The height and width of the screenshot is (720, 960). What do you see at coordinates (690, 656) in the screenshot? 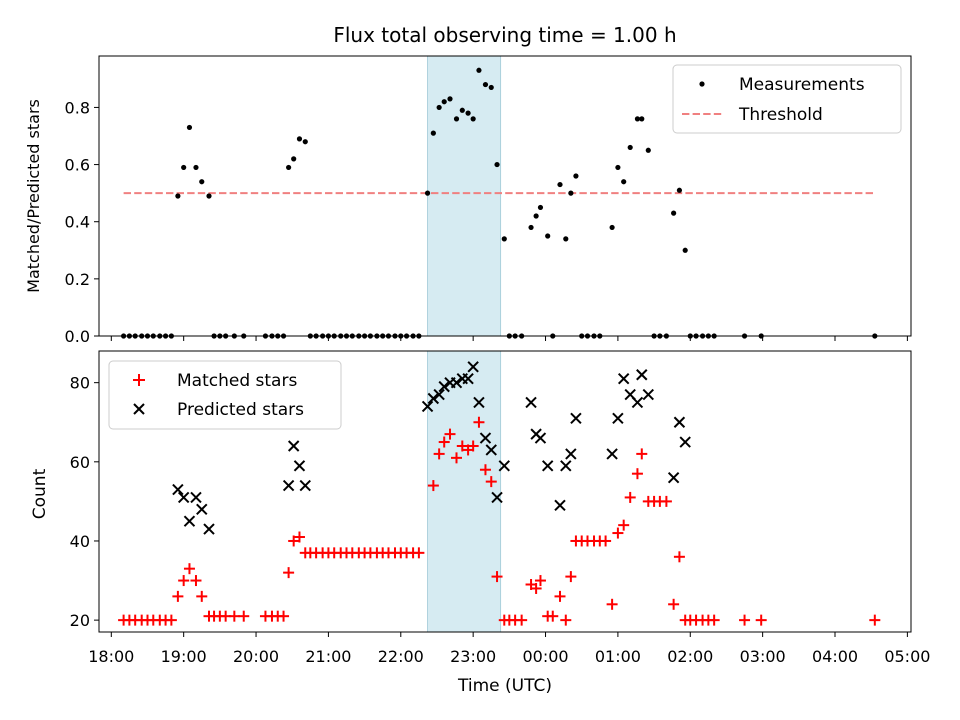
I see `x-tick-label: 02:00` at bounding box center [690, 656].